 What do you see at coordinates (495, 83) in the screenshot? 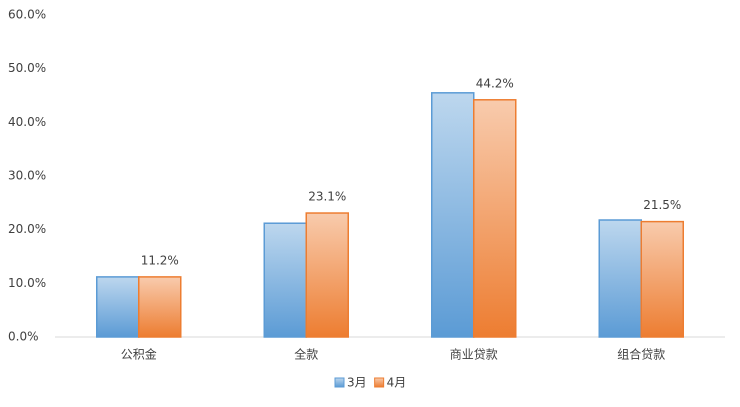
I see `value-label: 44.2%` at bounding box center [495, 83].